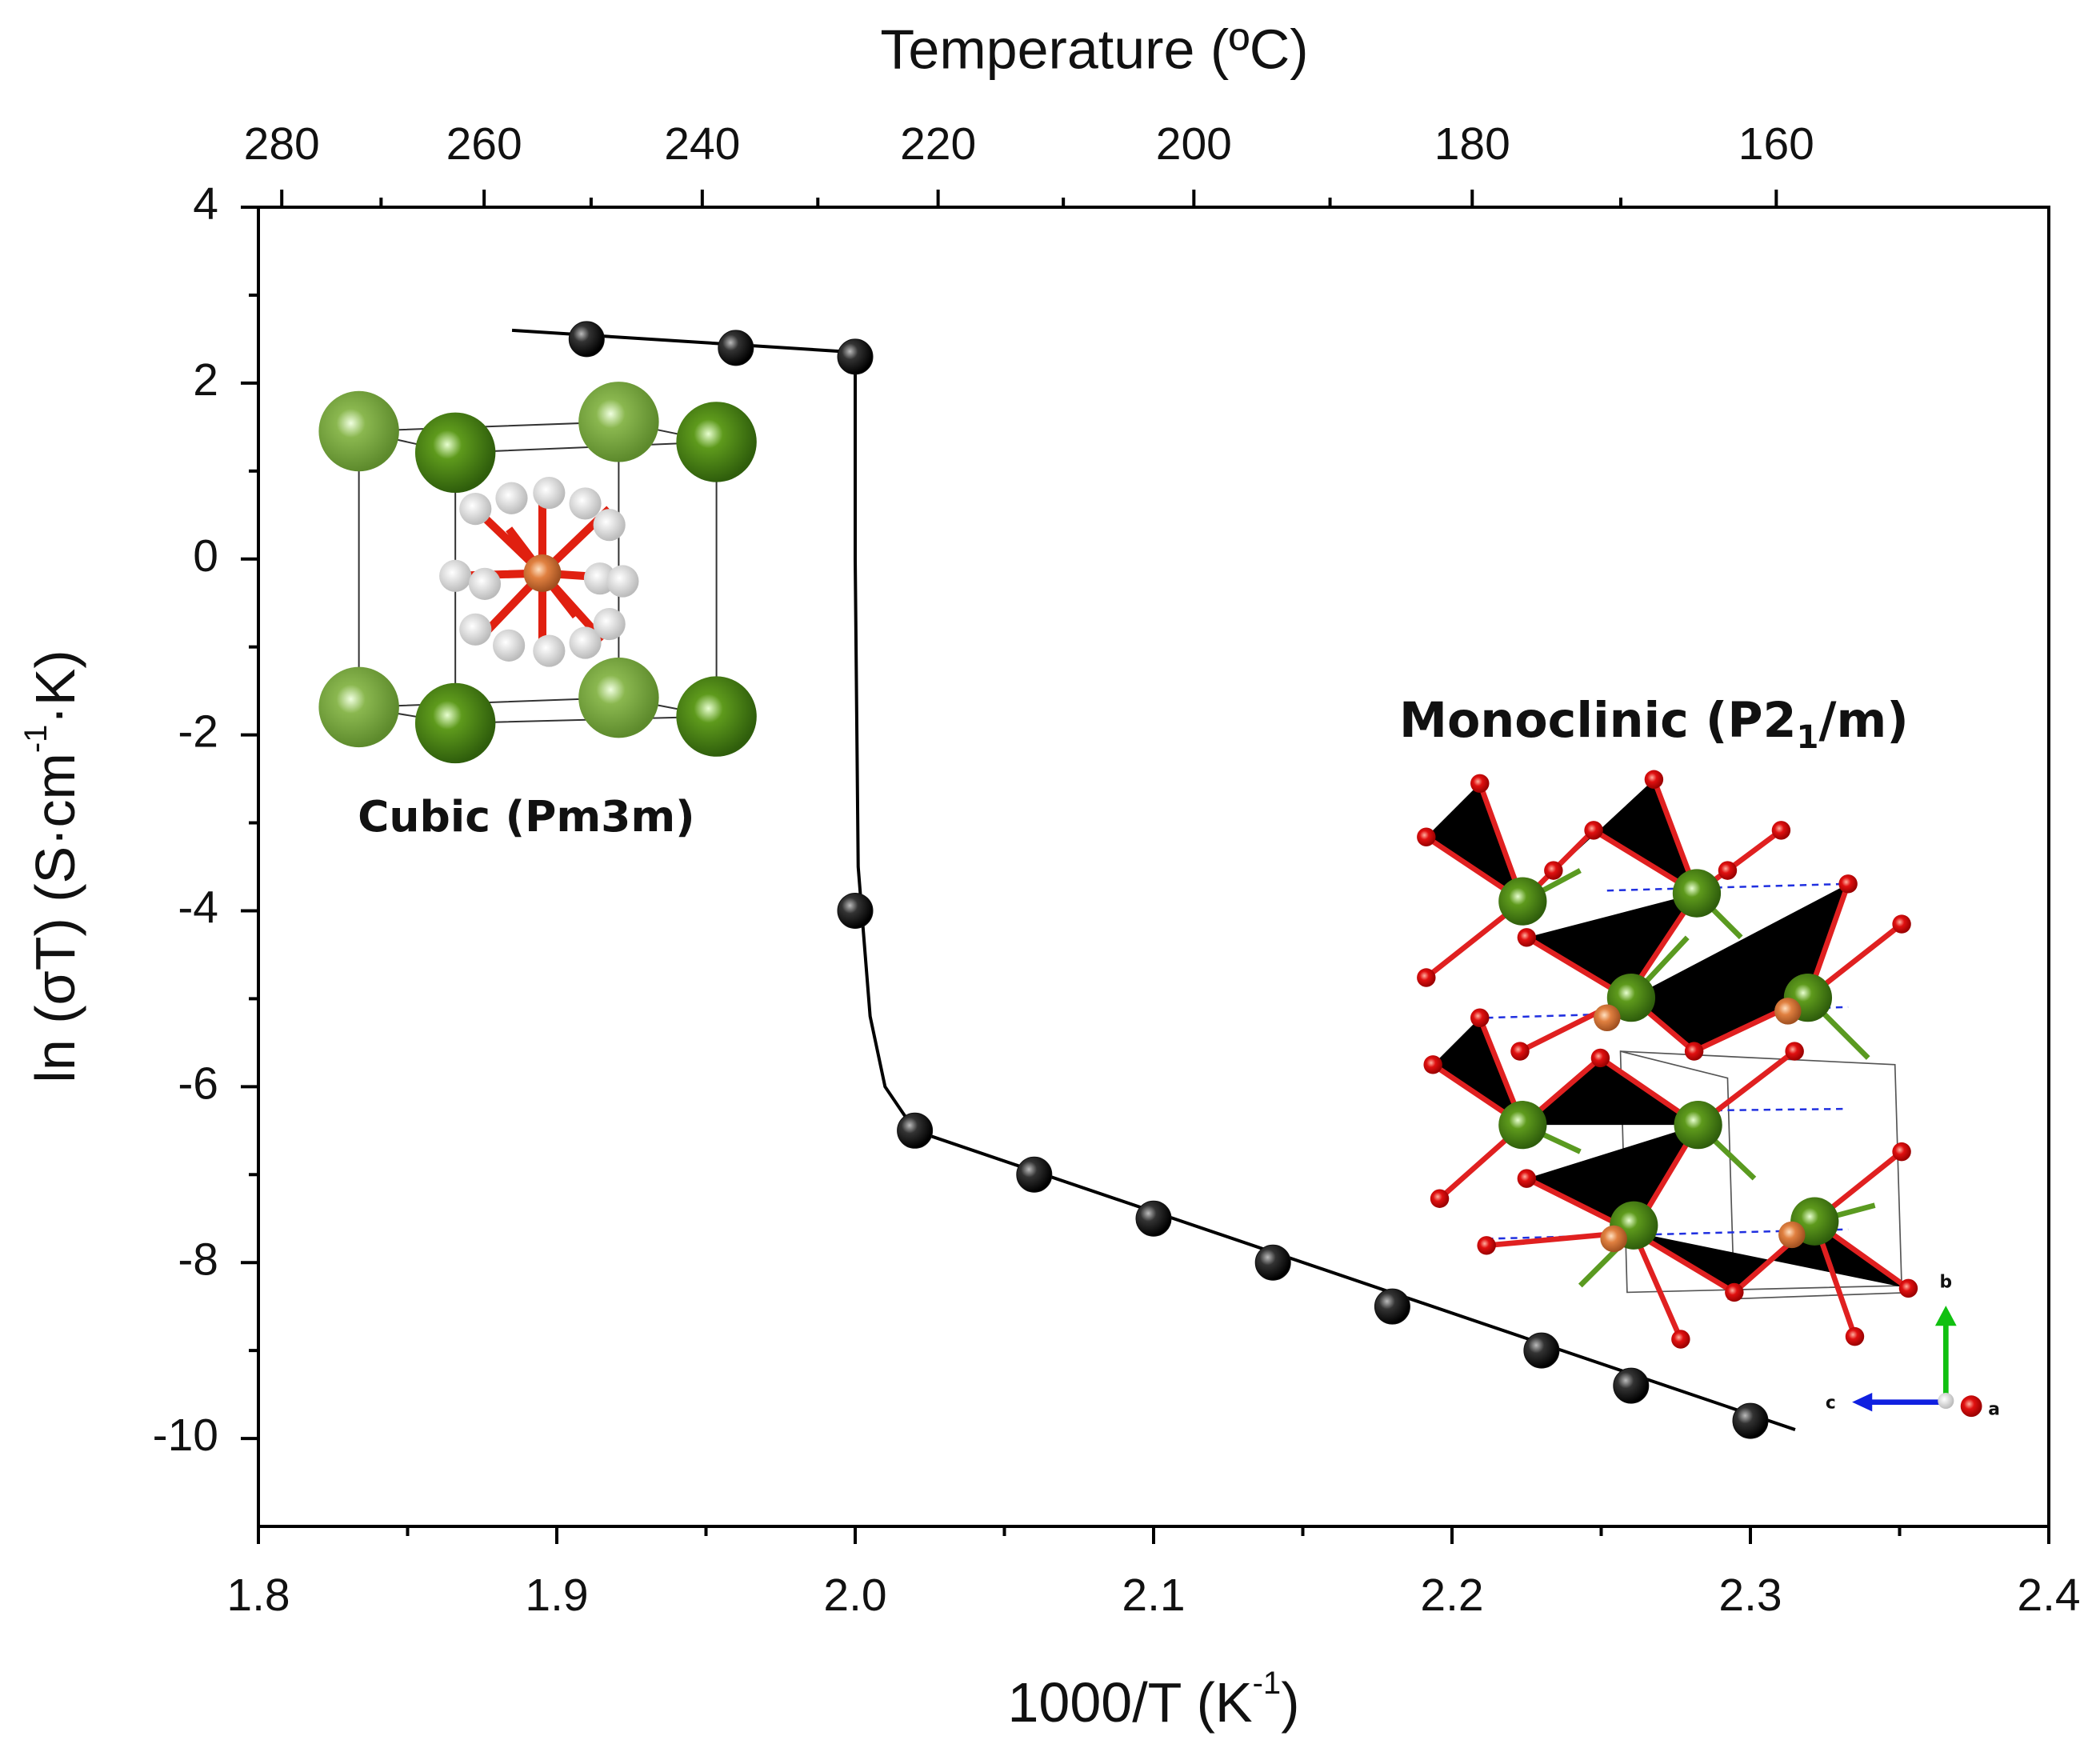 The image size is (2100, 1764). What do you see at coordinates (1472, 144) in the screenshot?
I see `x2-tick-label: 180` at bounding box center [1472, 144].